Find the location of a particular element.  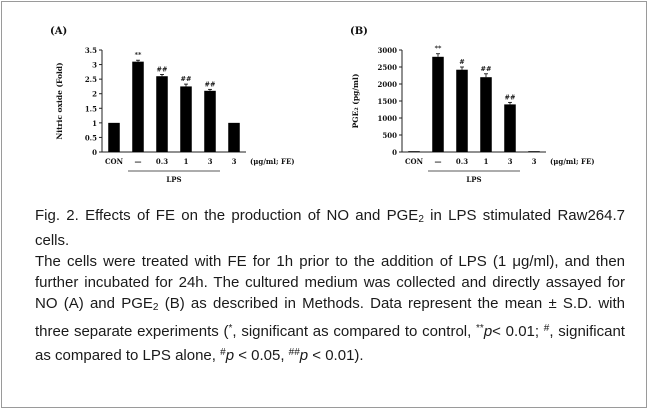

chart-a-y-axis-label: Nitric oxide (Fold) is located at coordinates (59, 100).